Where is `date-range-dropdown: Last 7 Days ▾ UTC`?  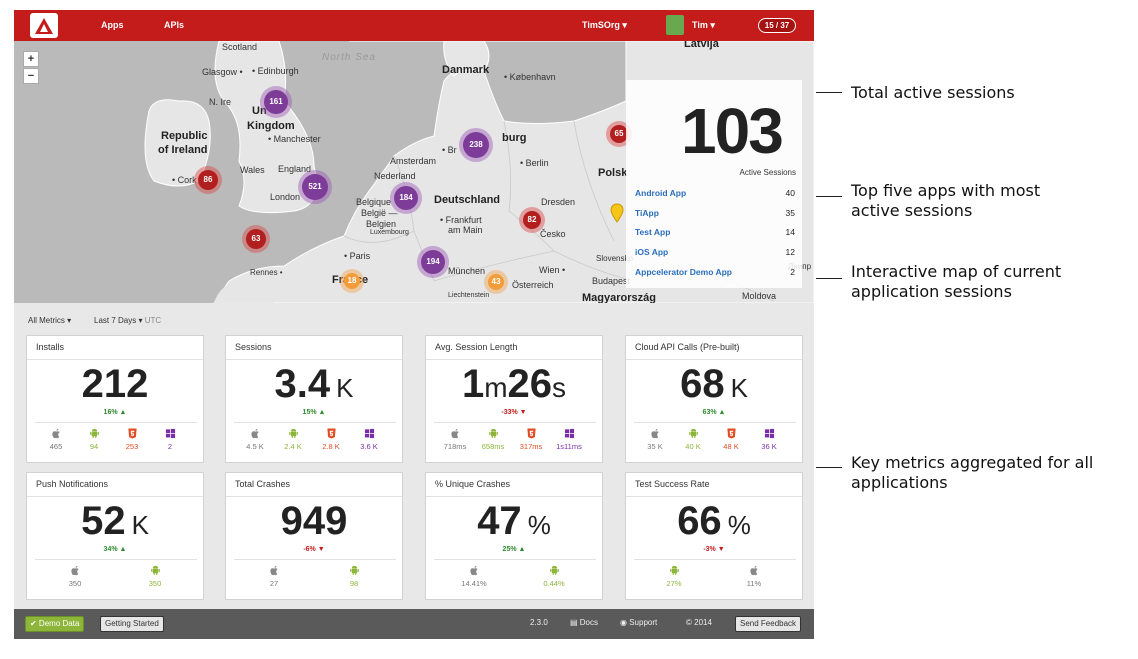 date-range-dropdown: Last 7 Days ▾ UTC is located at coordinates (127, 320).